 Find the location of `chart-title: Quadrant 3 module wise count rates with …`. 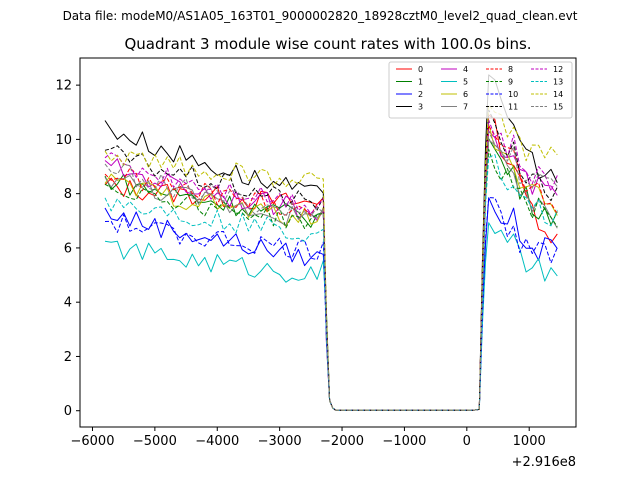

chart-title: Quadrant 3 module wise count rates with … is located at coordinates (327, 44).